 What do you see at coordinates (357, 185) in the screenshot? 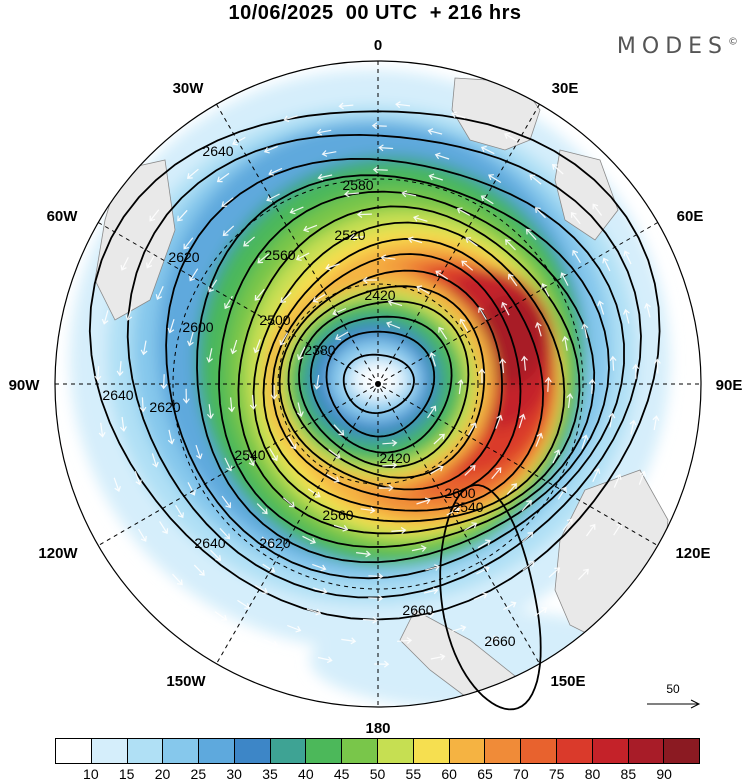
I see `contour-label: 2580` at bounding box center [357, 185].